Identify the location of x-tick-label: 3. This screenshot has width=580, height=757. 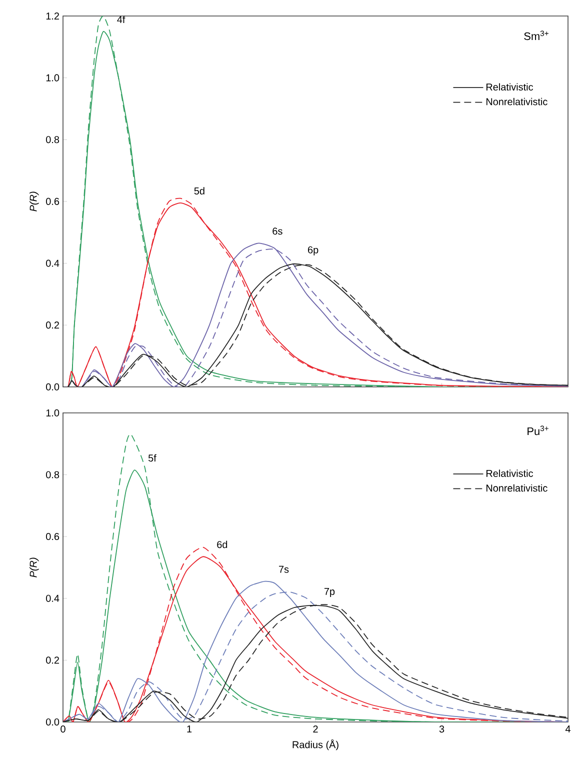
(441, 729).